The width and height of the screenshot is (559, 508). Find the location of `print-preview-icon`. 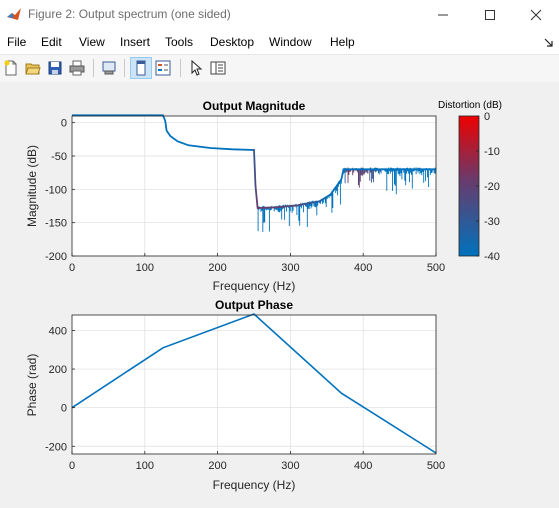

print-preview-icon is located at coordinates (109, 68).